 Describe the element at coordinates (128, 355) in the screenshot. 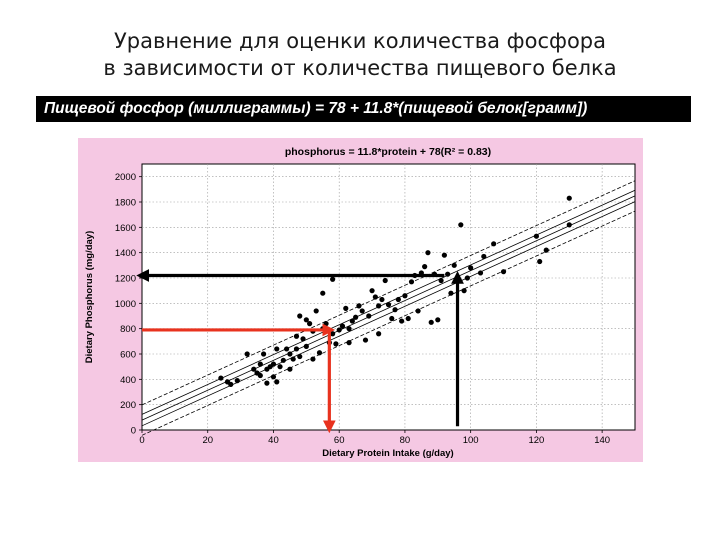

I see `y-tick-label: 600` at that location.